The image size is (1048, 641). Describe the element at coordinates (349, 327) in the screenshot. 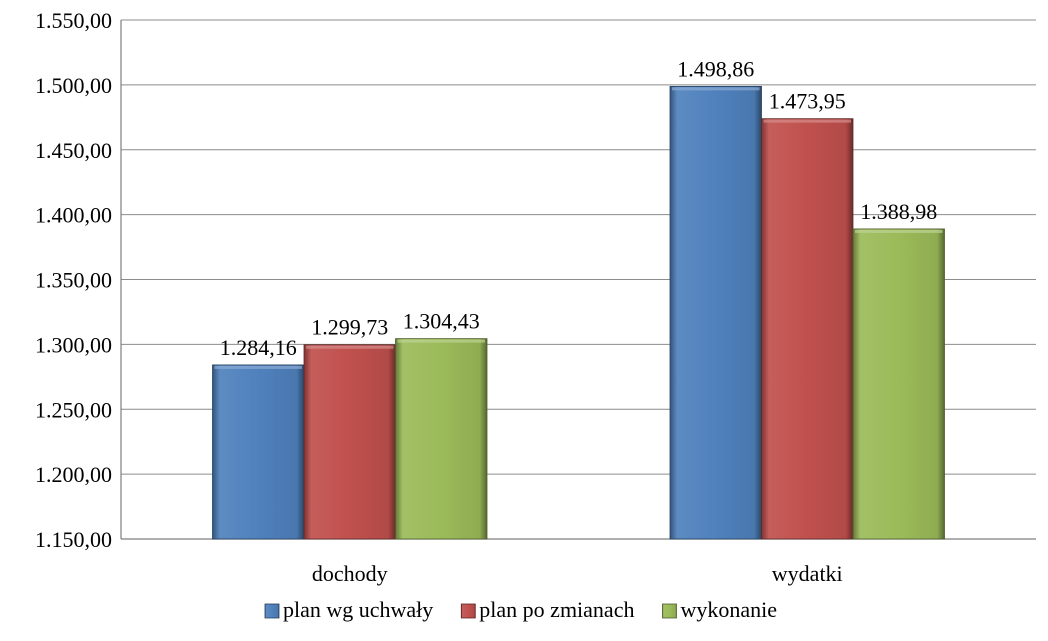

I see `data-label: 1.299,73` at that location.